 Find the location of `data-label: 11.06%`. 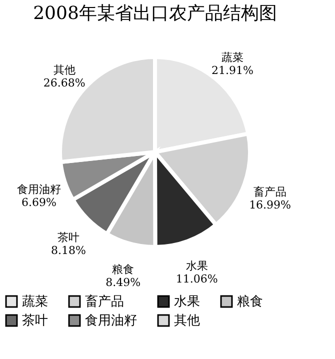

data-label: 11.06% is located at coordinates (197, 279).